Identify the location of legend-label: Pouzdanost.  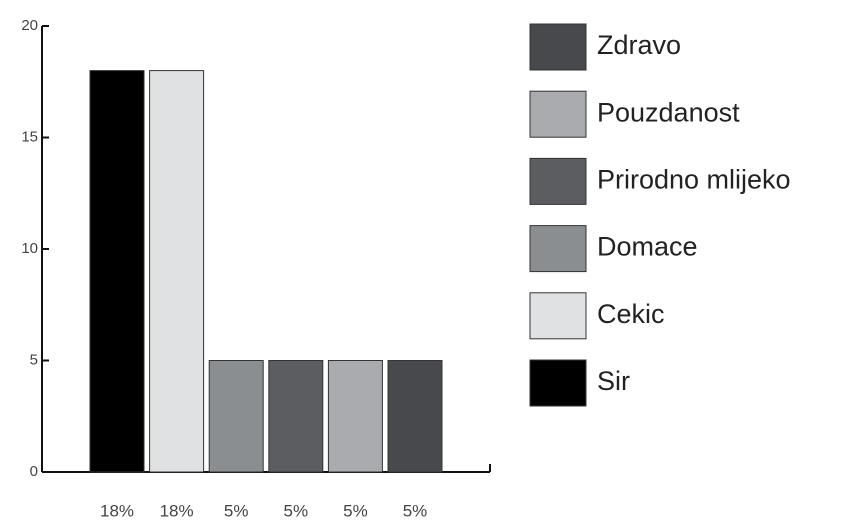
(668, 112).